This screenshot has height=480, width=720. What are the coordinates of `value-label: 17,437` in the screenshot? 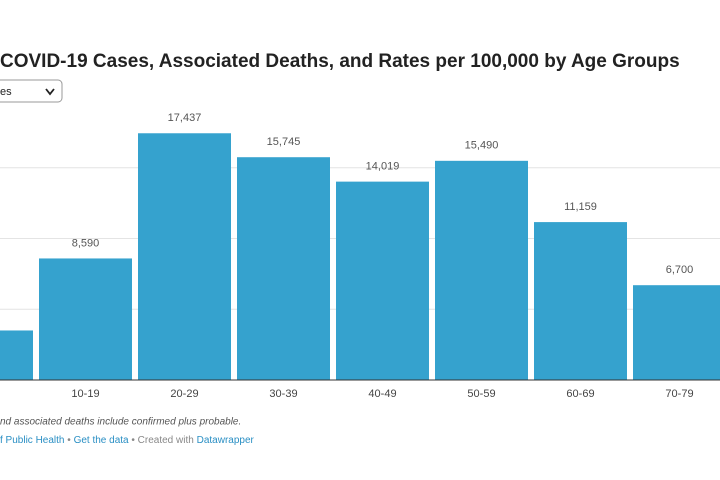 It's located at (185, 118).